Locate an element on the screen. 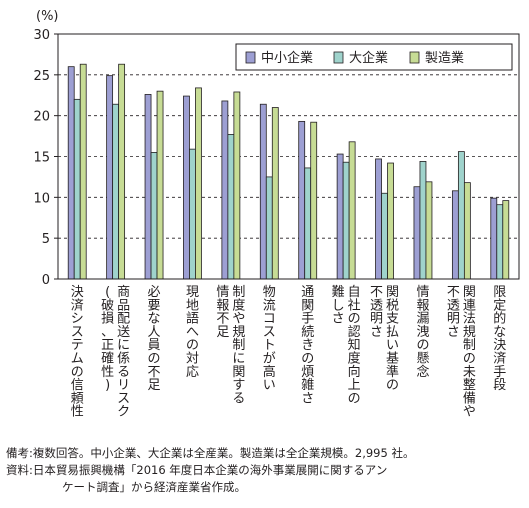 The image size is (529, 508). y-tick-label: 20 is located at coordinates (41, 117).